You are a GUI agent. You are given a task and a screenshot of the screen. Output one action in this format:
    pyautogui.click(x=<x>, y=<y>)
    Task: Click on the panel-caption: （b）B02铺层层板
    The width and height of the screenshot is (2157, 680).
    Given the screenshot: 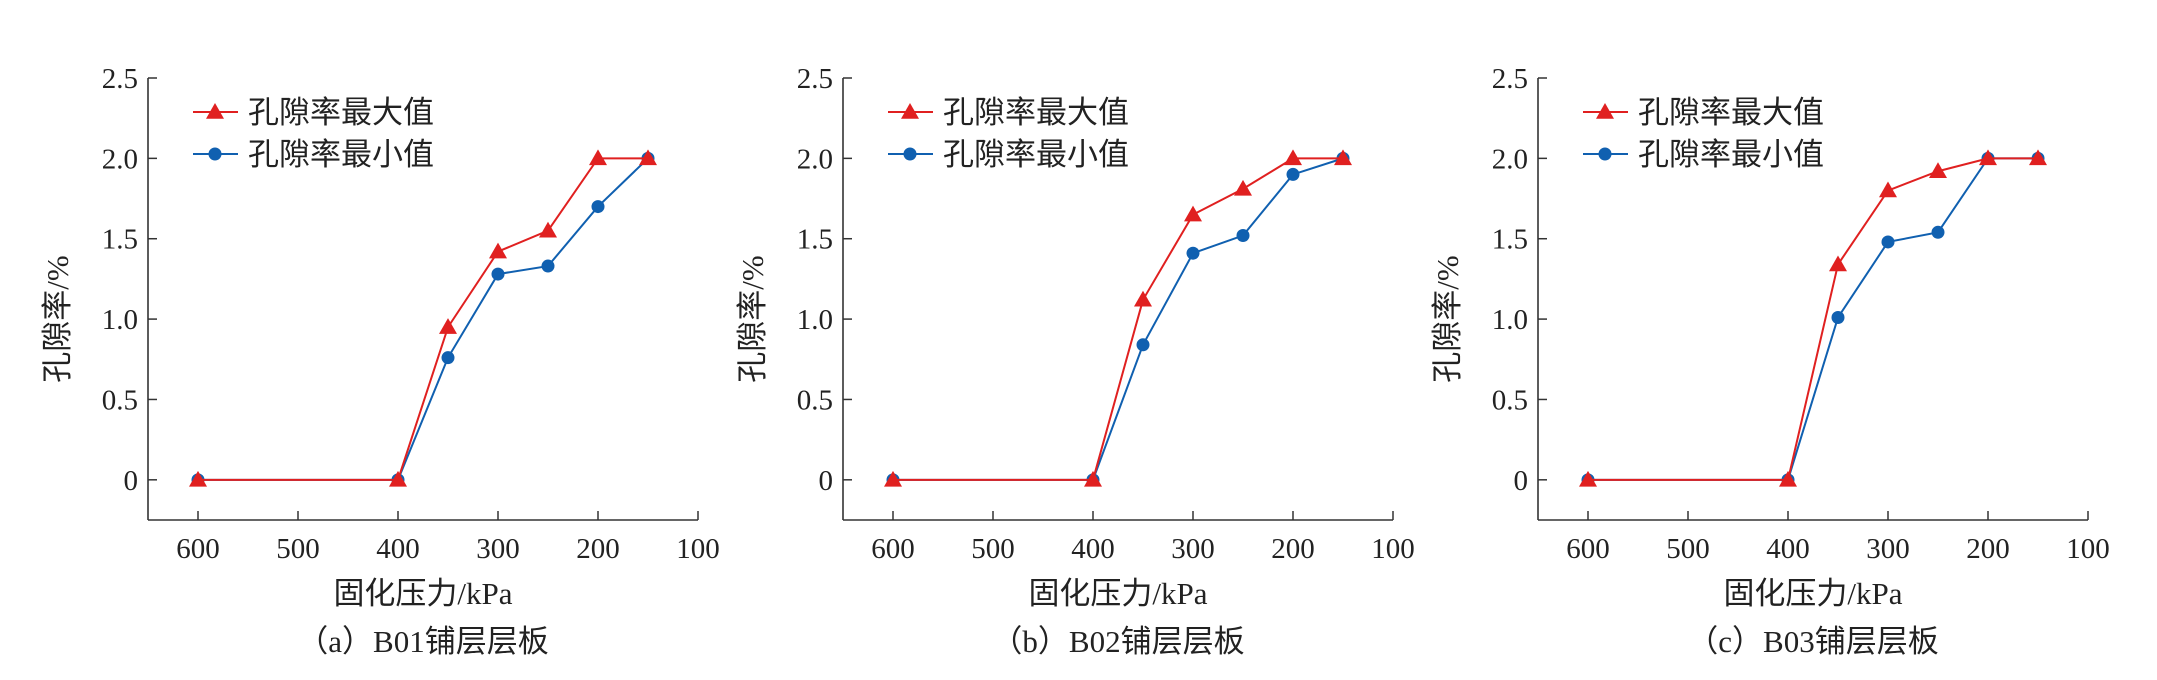 What is the action you would take?
    pyautogui.click(x=1117, y=641)
    